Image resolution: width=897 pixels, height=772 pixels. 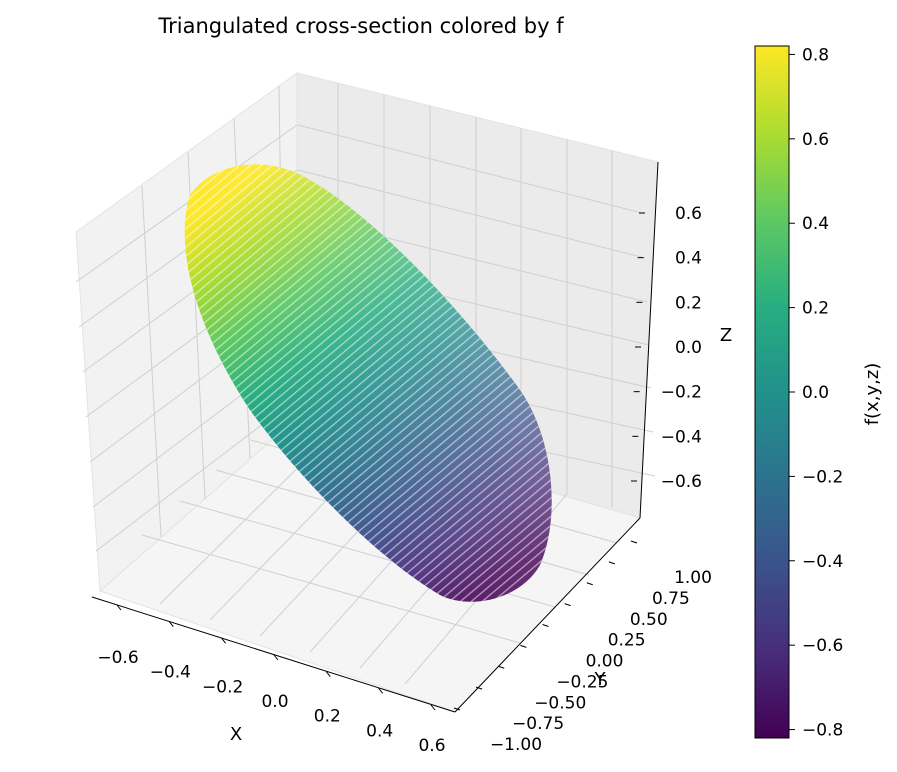 What do you see at coordinates (516, 745) in the screenshot?
I see `y-tick-label: −1.00` at bounding box center [516, 745].